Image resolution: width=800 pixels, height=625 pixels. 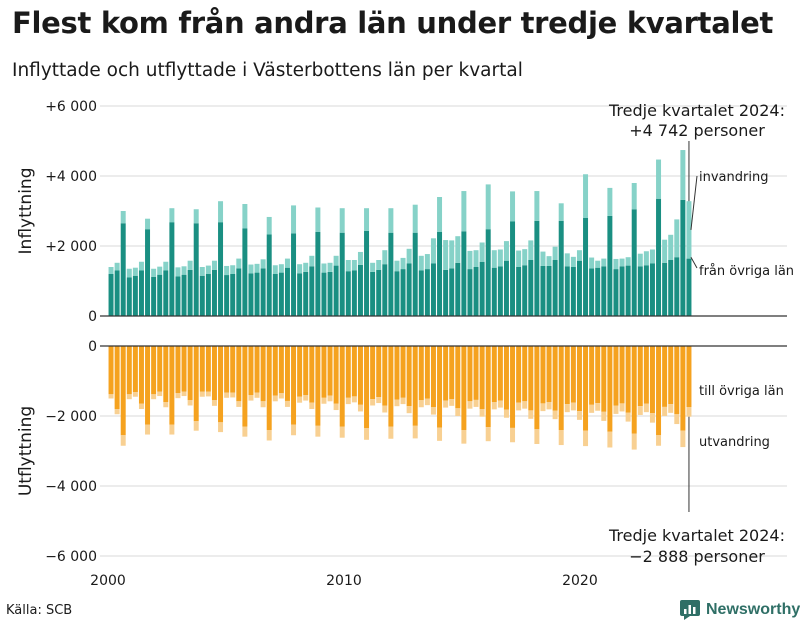 I want to click on y-tick-label: −2 000, so click(x=71, y=417).